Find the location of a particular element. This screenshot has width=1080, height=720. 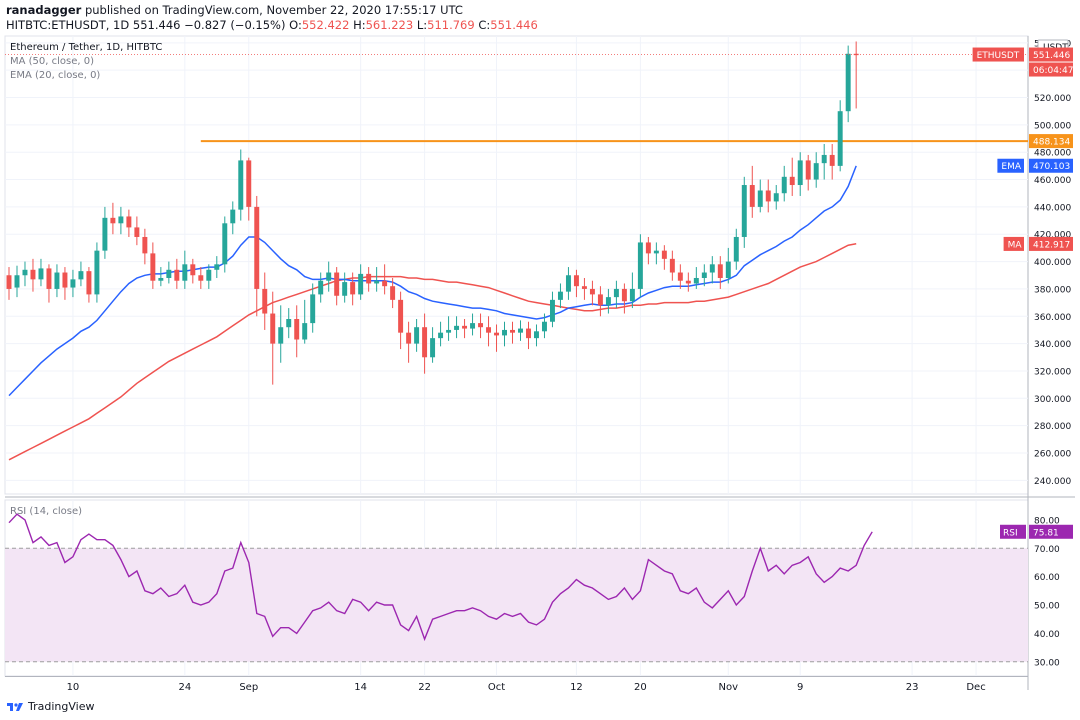

price-tag-name-box is located at coordinates (1010, 165).